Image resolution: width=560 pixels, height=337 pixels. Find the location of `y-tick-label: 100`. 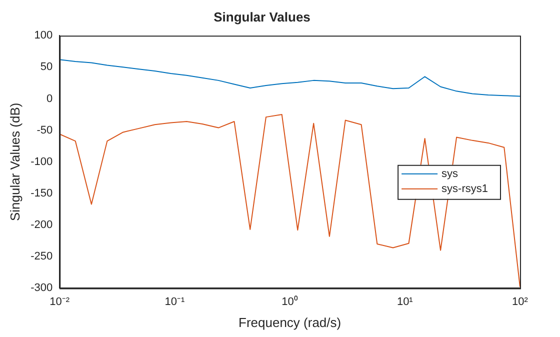

y-tick-label: 100 is located at coordinates (43, 36).